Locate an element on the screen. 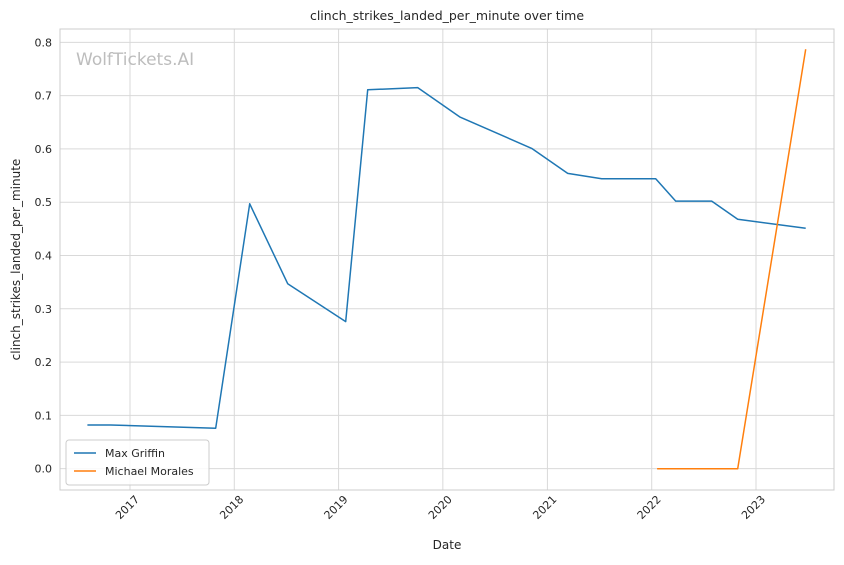 The height and width of the screenshot is (565, 844). y-tick-label: 0.5 is located at coordinates (44, 202).